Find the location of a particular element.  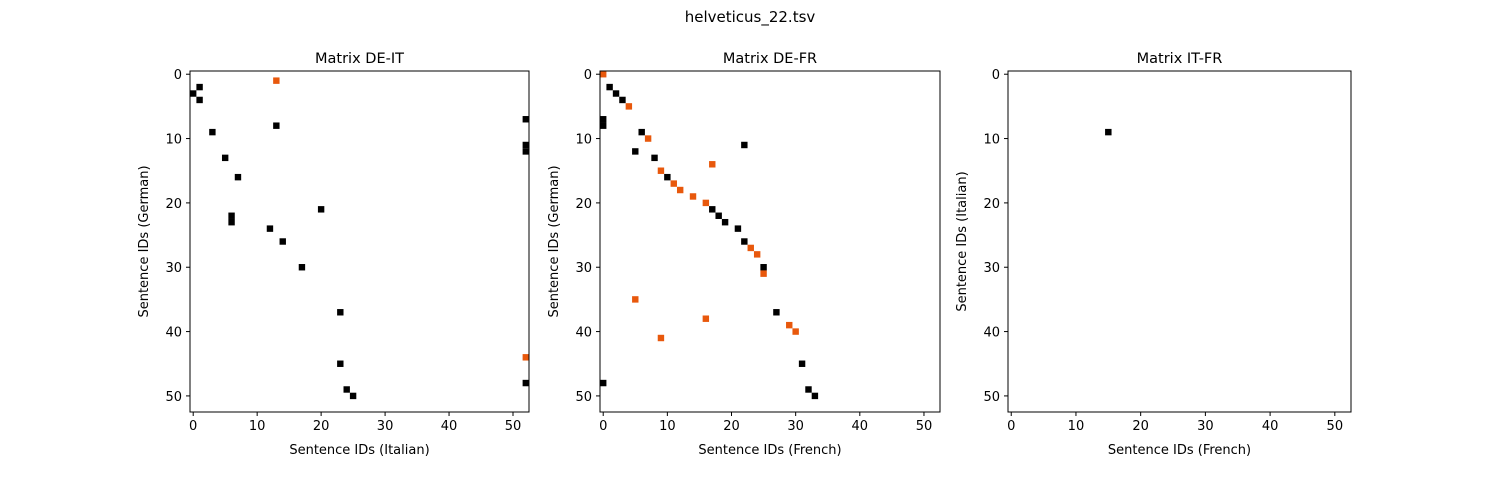

chart-title: Matrix DE-FR is located at coordinates (770, 59).